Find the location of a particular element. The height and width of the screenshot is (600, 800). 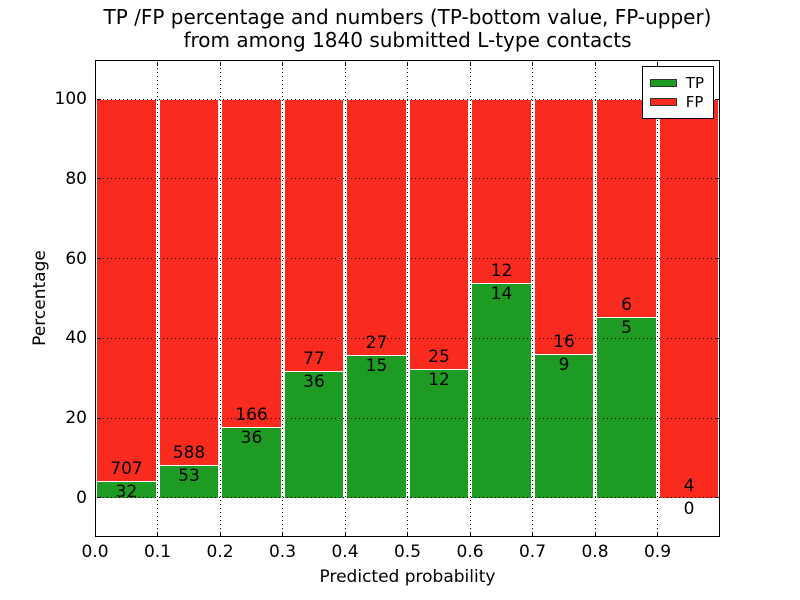

y-tick-label: 80 is located at coordinates (76, 178).